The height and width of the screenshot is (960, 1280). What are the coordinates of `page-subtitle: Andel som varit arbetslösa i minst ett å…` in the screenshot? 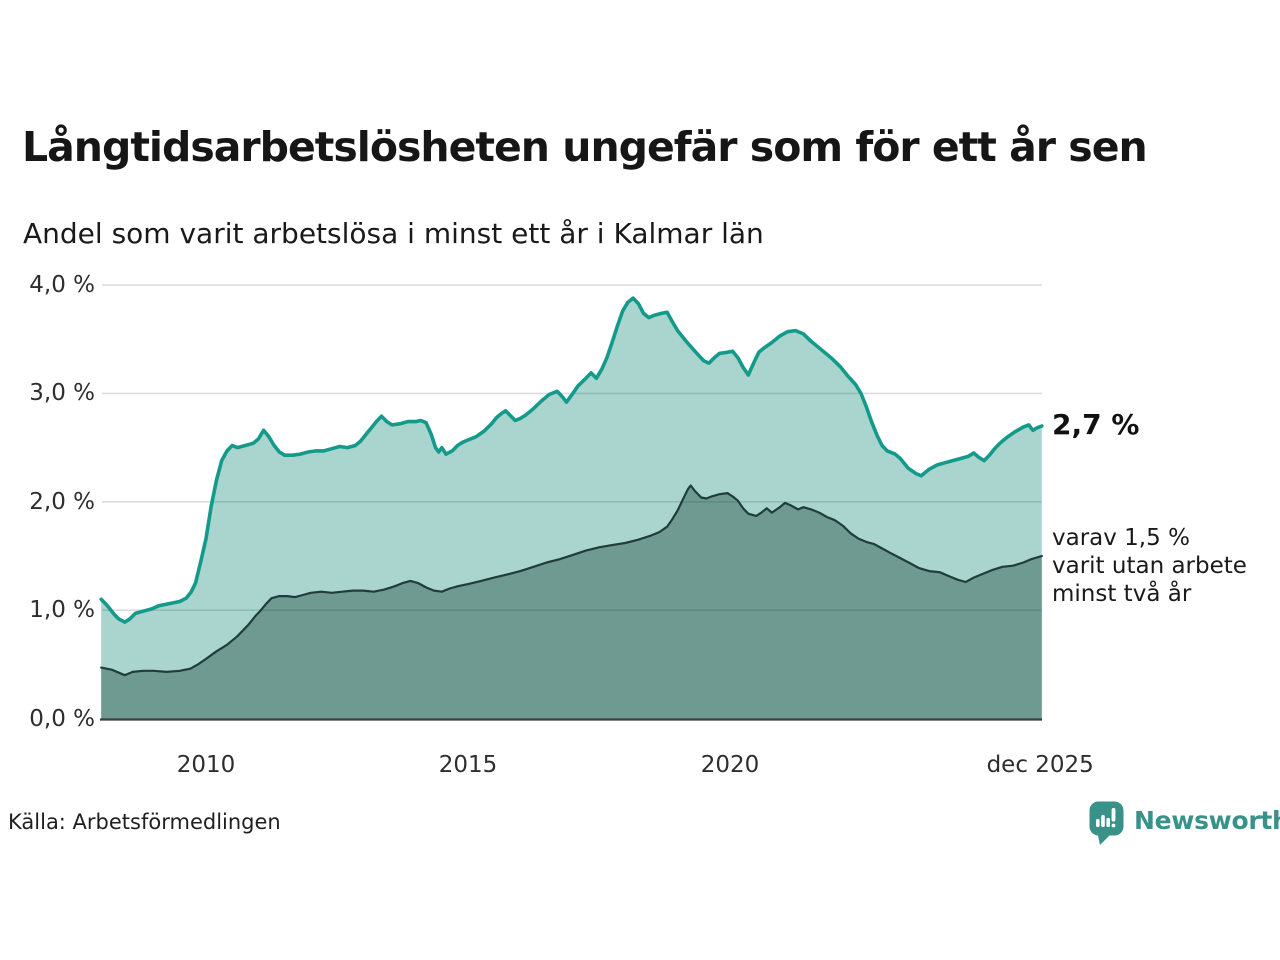 It's located at (393, 233).